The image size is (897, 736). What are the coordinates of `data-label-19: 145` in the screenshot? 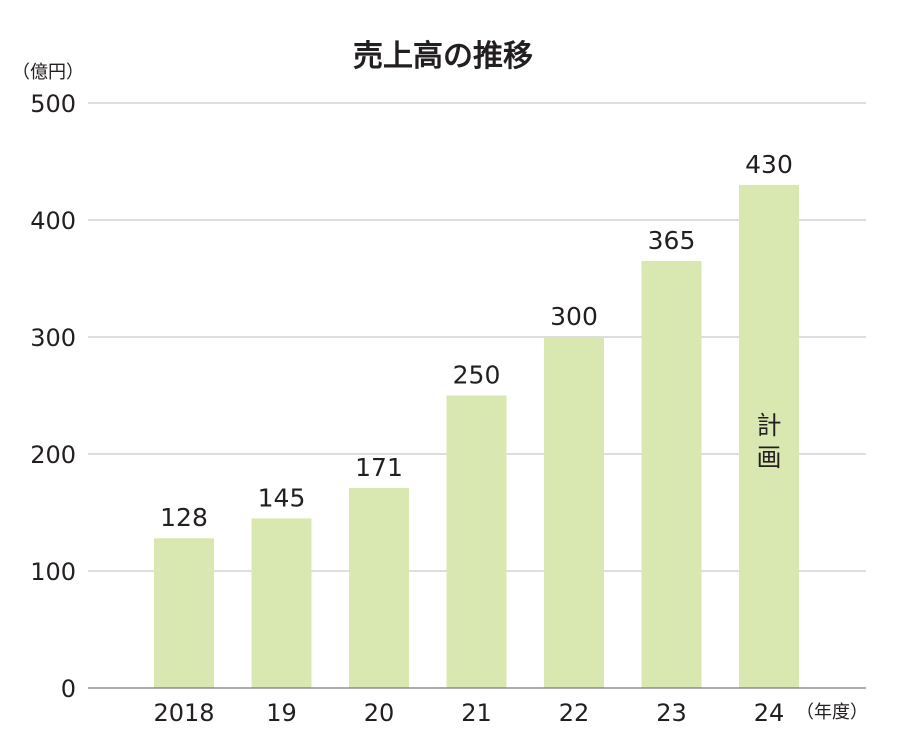 It's located at (282, 497).